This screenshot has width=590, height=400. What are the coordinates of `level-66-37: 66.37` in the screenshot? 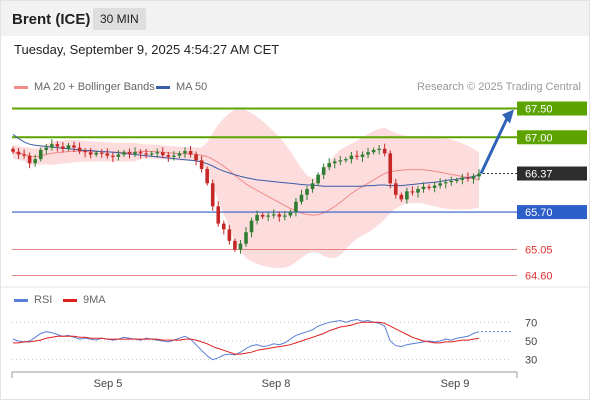 It's located at (535, 173).